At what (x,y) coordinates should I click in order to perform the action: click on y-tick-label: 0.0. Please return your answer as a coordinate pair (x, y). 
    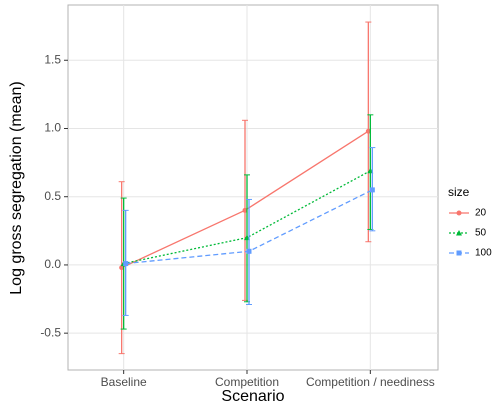
    Looking at the image, I should click on (52, 264).